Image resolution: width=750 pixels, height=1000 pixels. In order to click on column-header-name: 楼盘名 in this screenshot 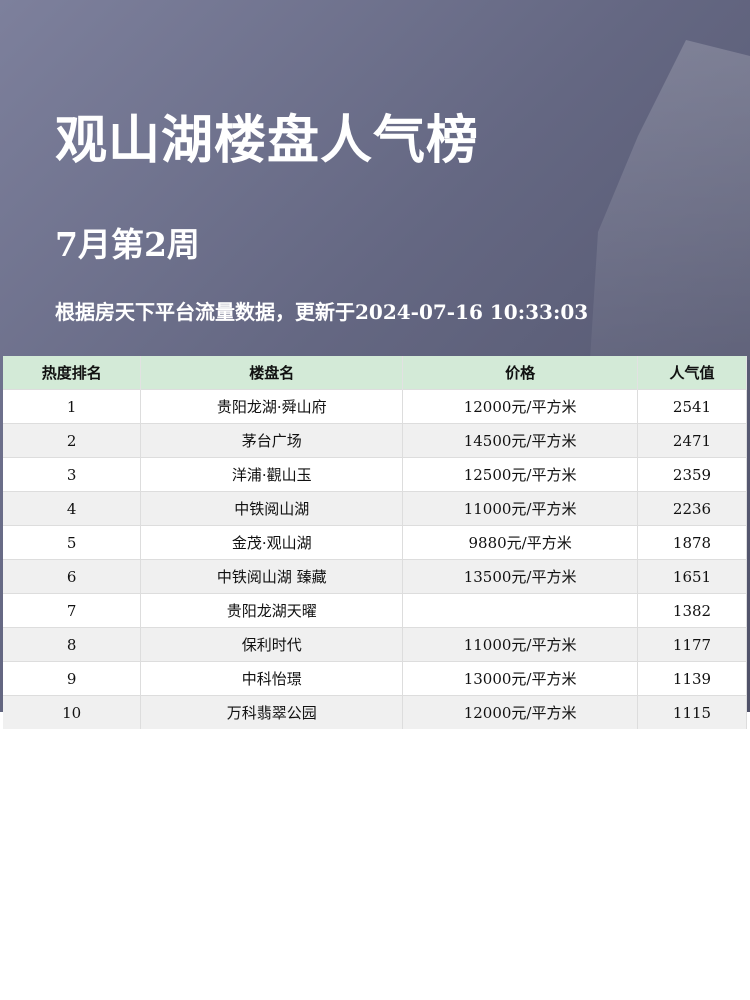, I will do `click(272, 373)`.